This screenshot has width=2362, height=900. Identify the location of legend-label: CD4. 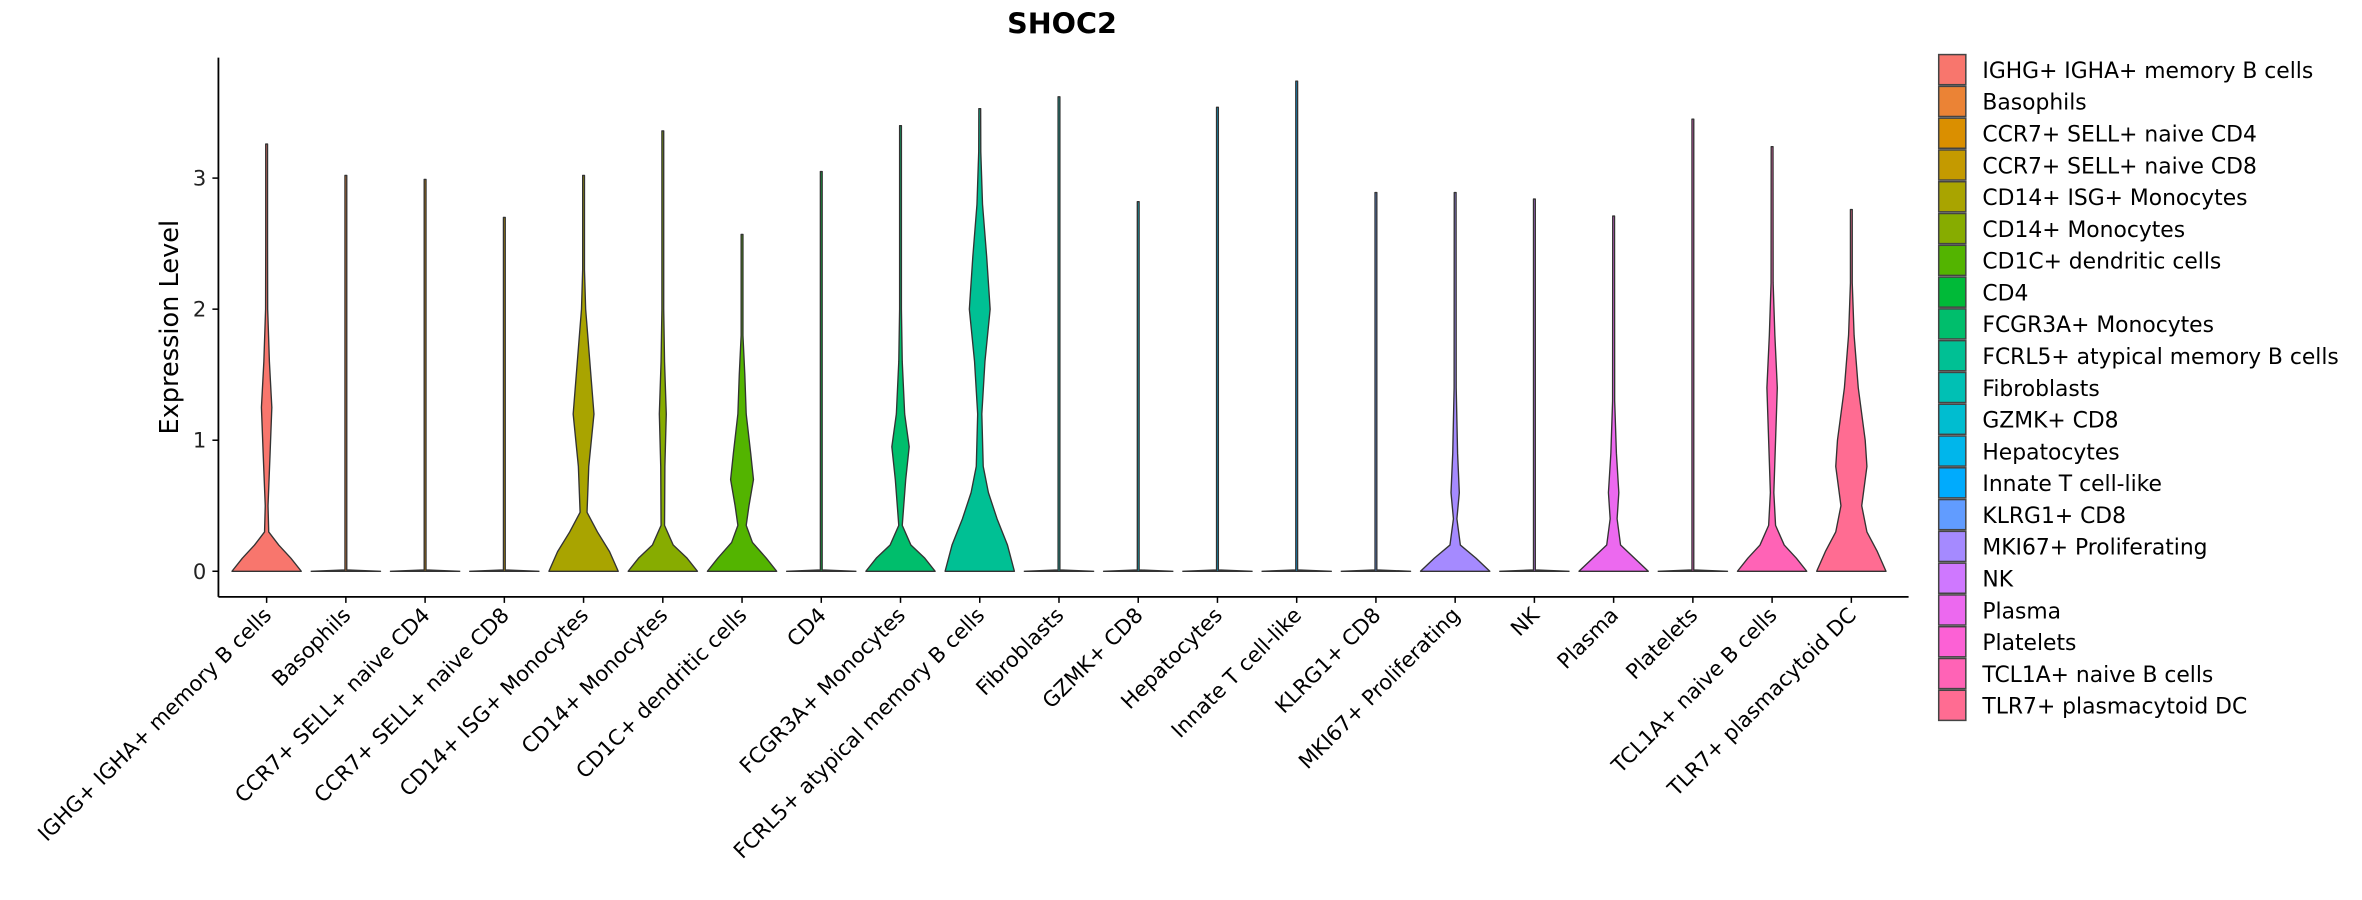
(2005, 293).